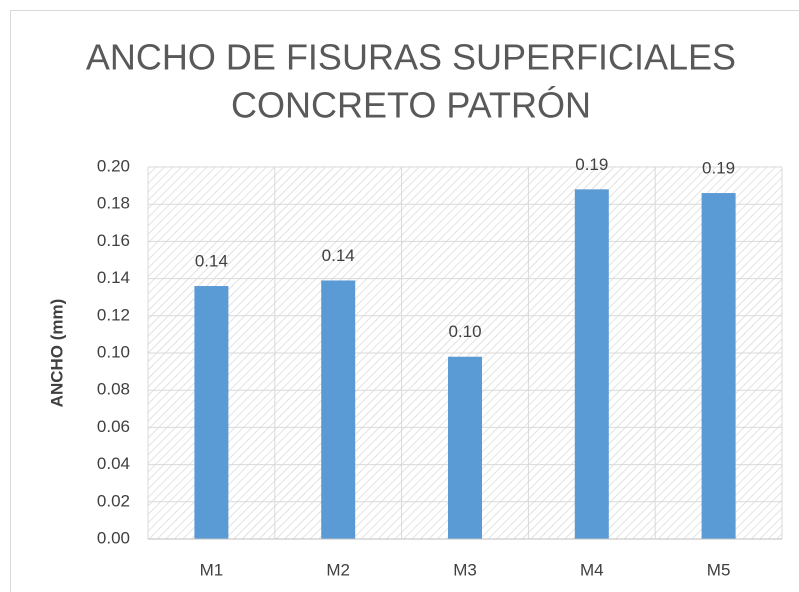  I want to click on chart-title: CONCRETO PATRÓN, so click(411, 105).